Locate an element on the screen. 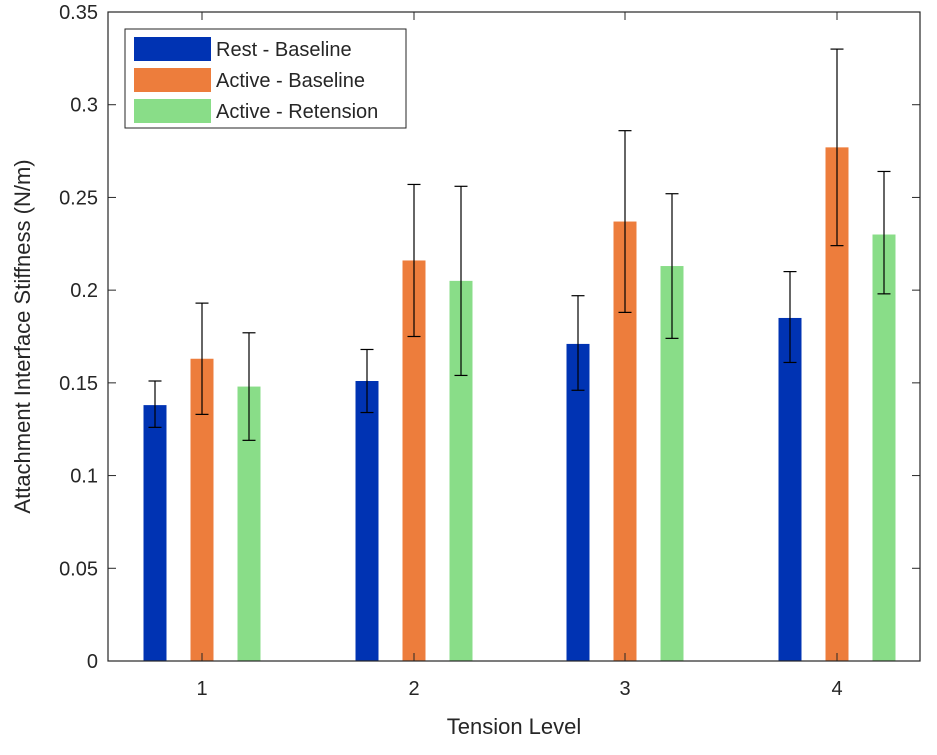 The image size is (937, 755). error-bar-s2-c2 is located at coordinates (414, 260).